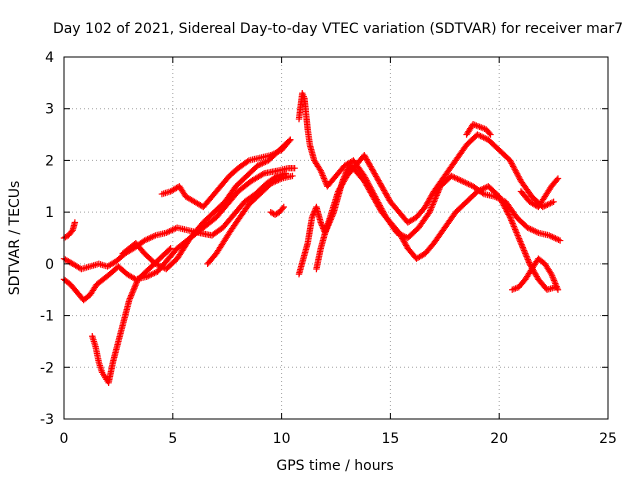 Image resolution: width=640 pixels, height=480 pixels. What do you see at coordinates (608, 439) in the screenshot?
I see `x-tick-label: 25` at bounding box center [608, 439].